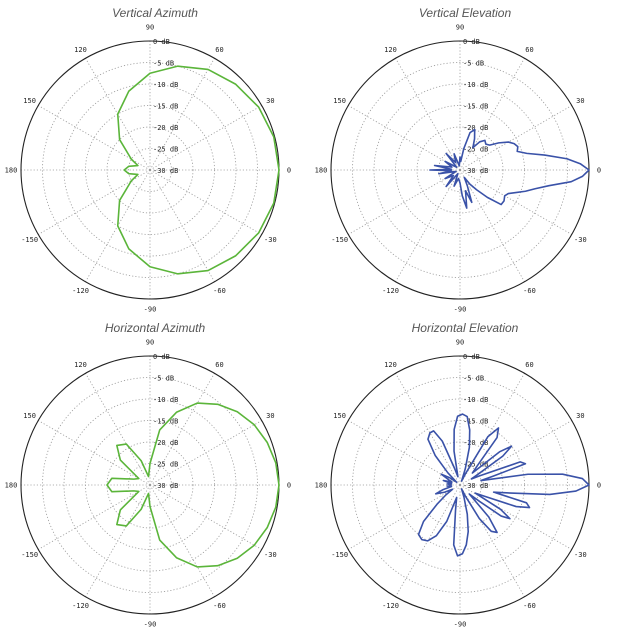 The image size is (620, 630). Describe the element at coordinates (155, 13) in the screenshot. I see `chart-title: Vertical Azimuth` at that location.